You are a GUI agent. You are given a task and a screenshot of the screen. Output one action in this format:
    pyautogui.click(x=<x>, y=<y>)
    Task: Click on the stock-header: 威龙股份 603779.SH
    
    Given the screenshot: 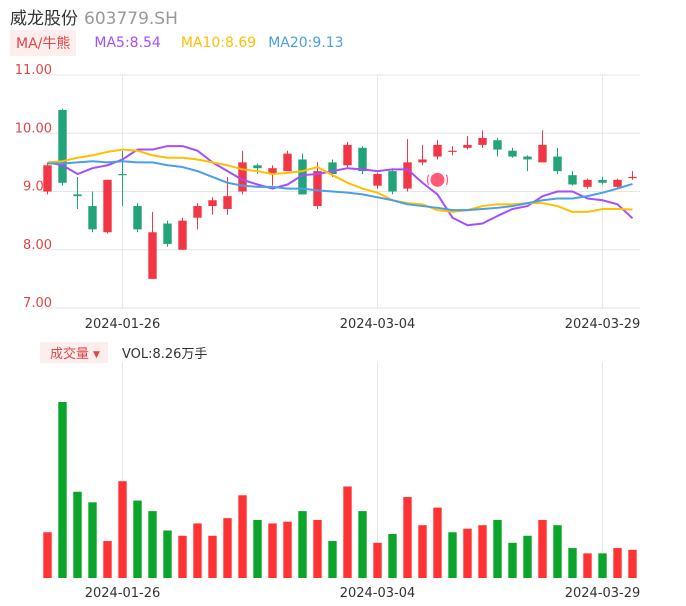 What is the action you would take?
    pyautogui.click(x=94, y=16)
    